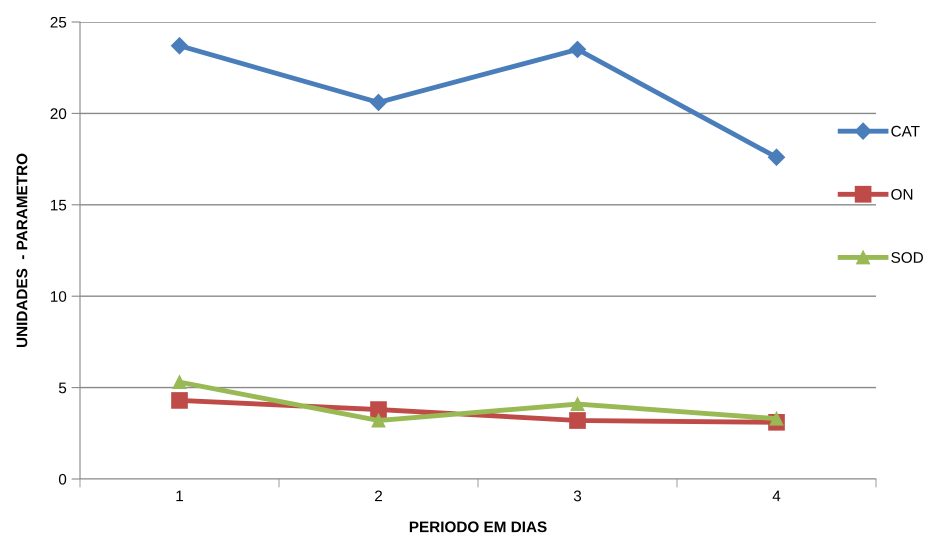 The height and width of the screenshot is (551, 946). Describe the element at coordinates (907, 257) in the screenshot. I see `legend-label: SOD` at that location.